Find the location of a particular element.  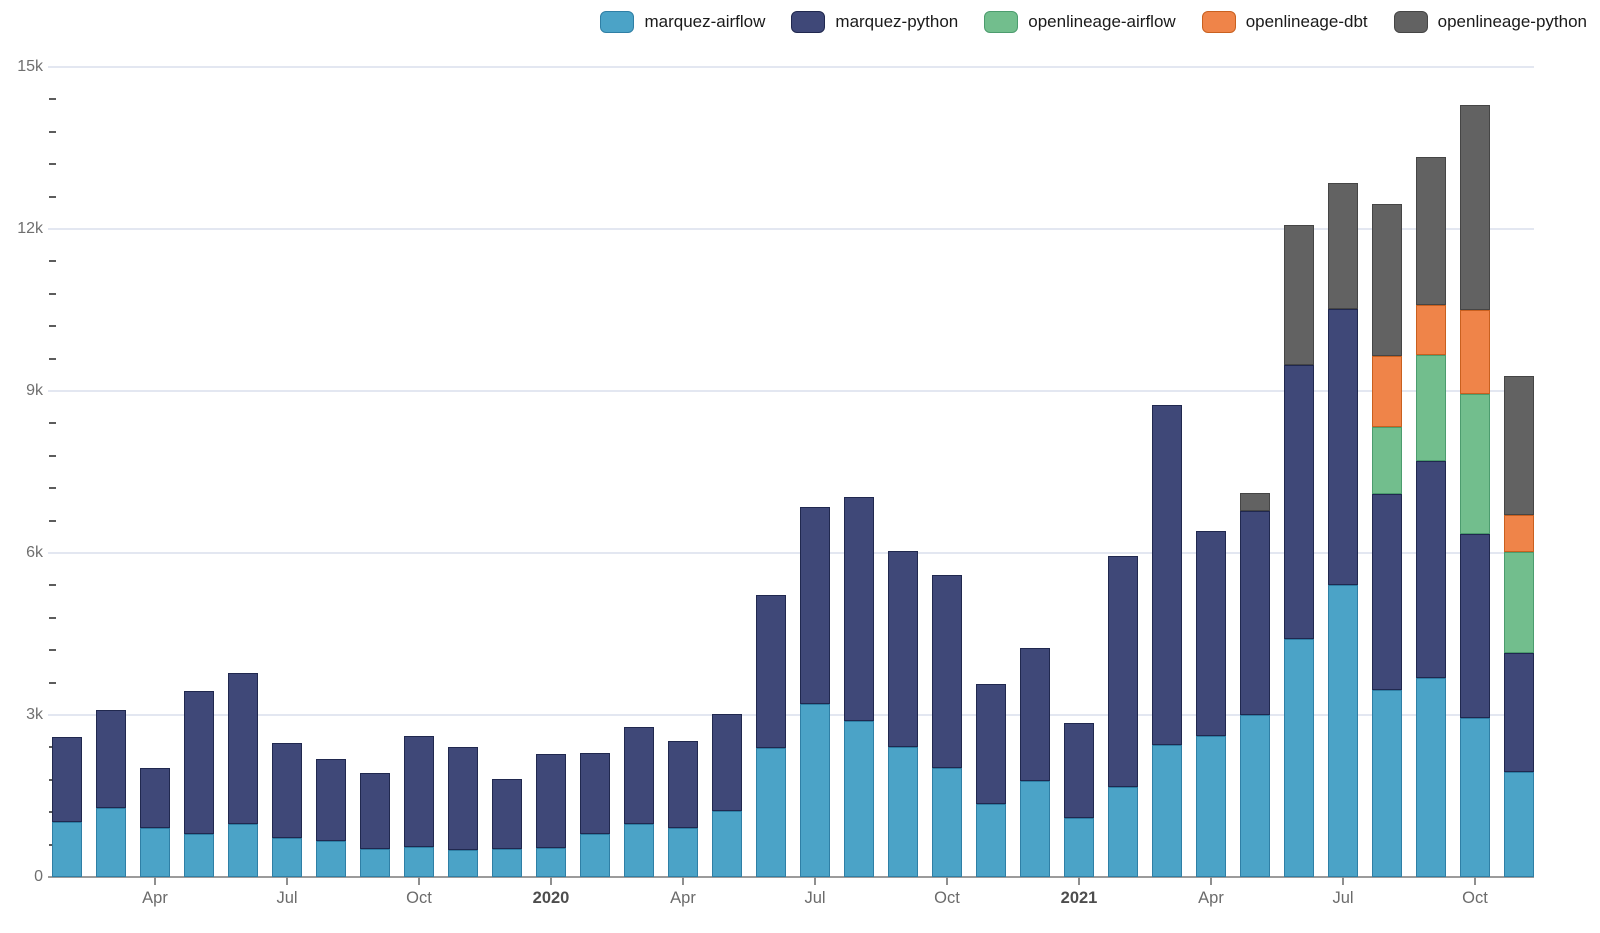

legend-item-marquez-airflow: marquez-airflow is located at coordinates (682, 22).